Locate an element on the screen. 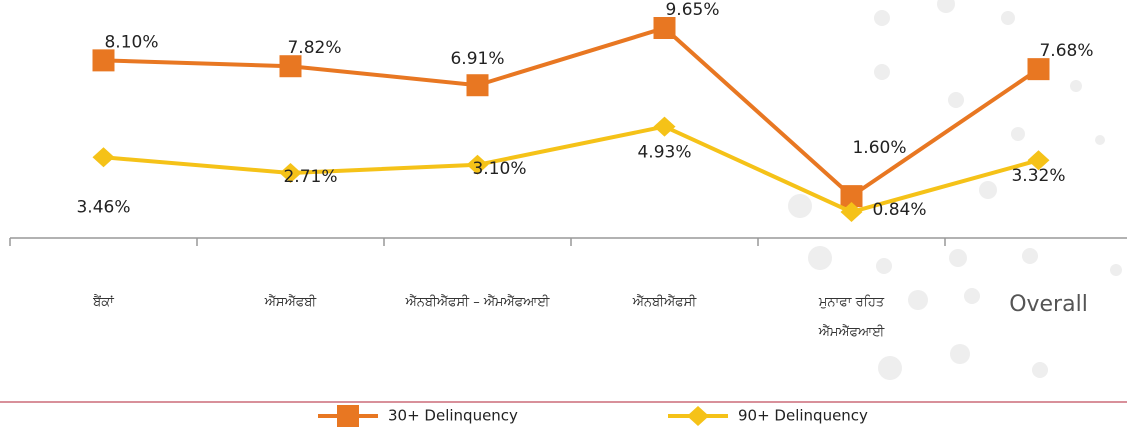 The height and width of the screenshot is (430, 1127). data-label: 4.93% is located at coordinates (664, 153).